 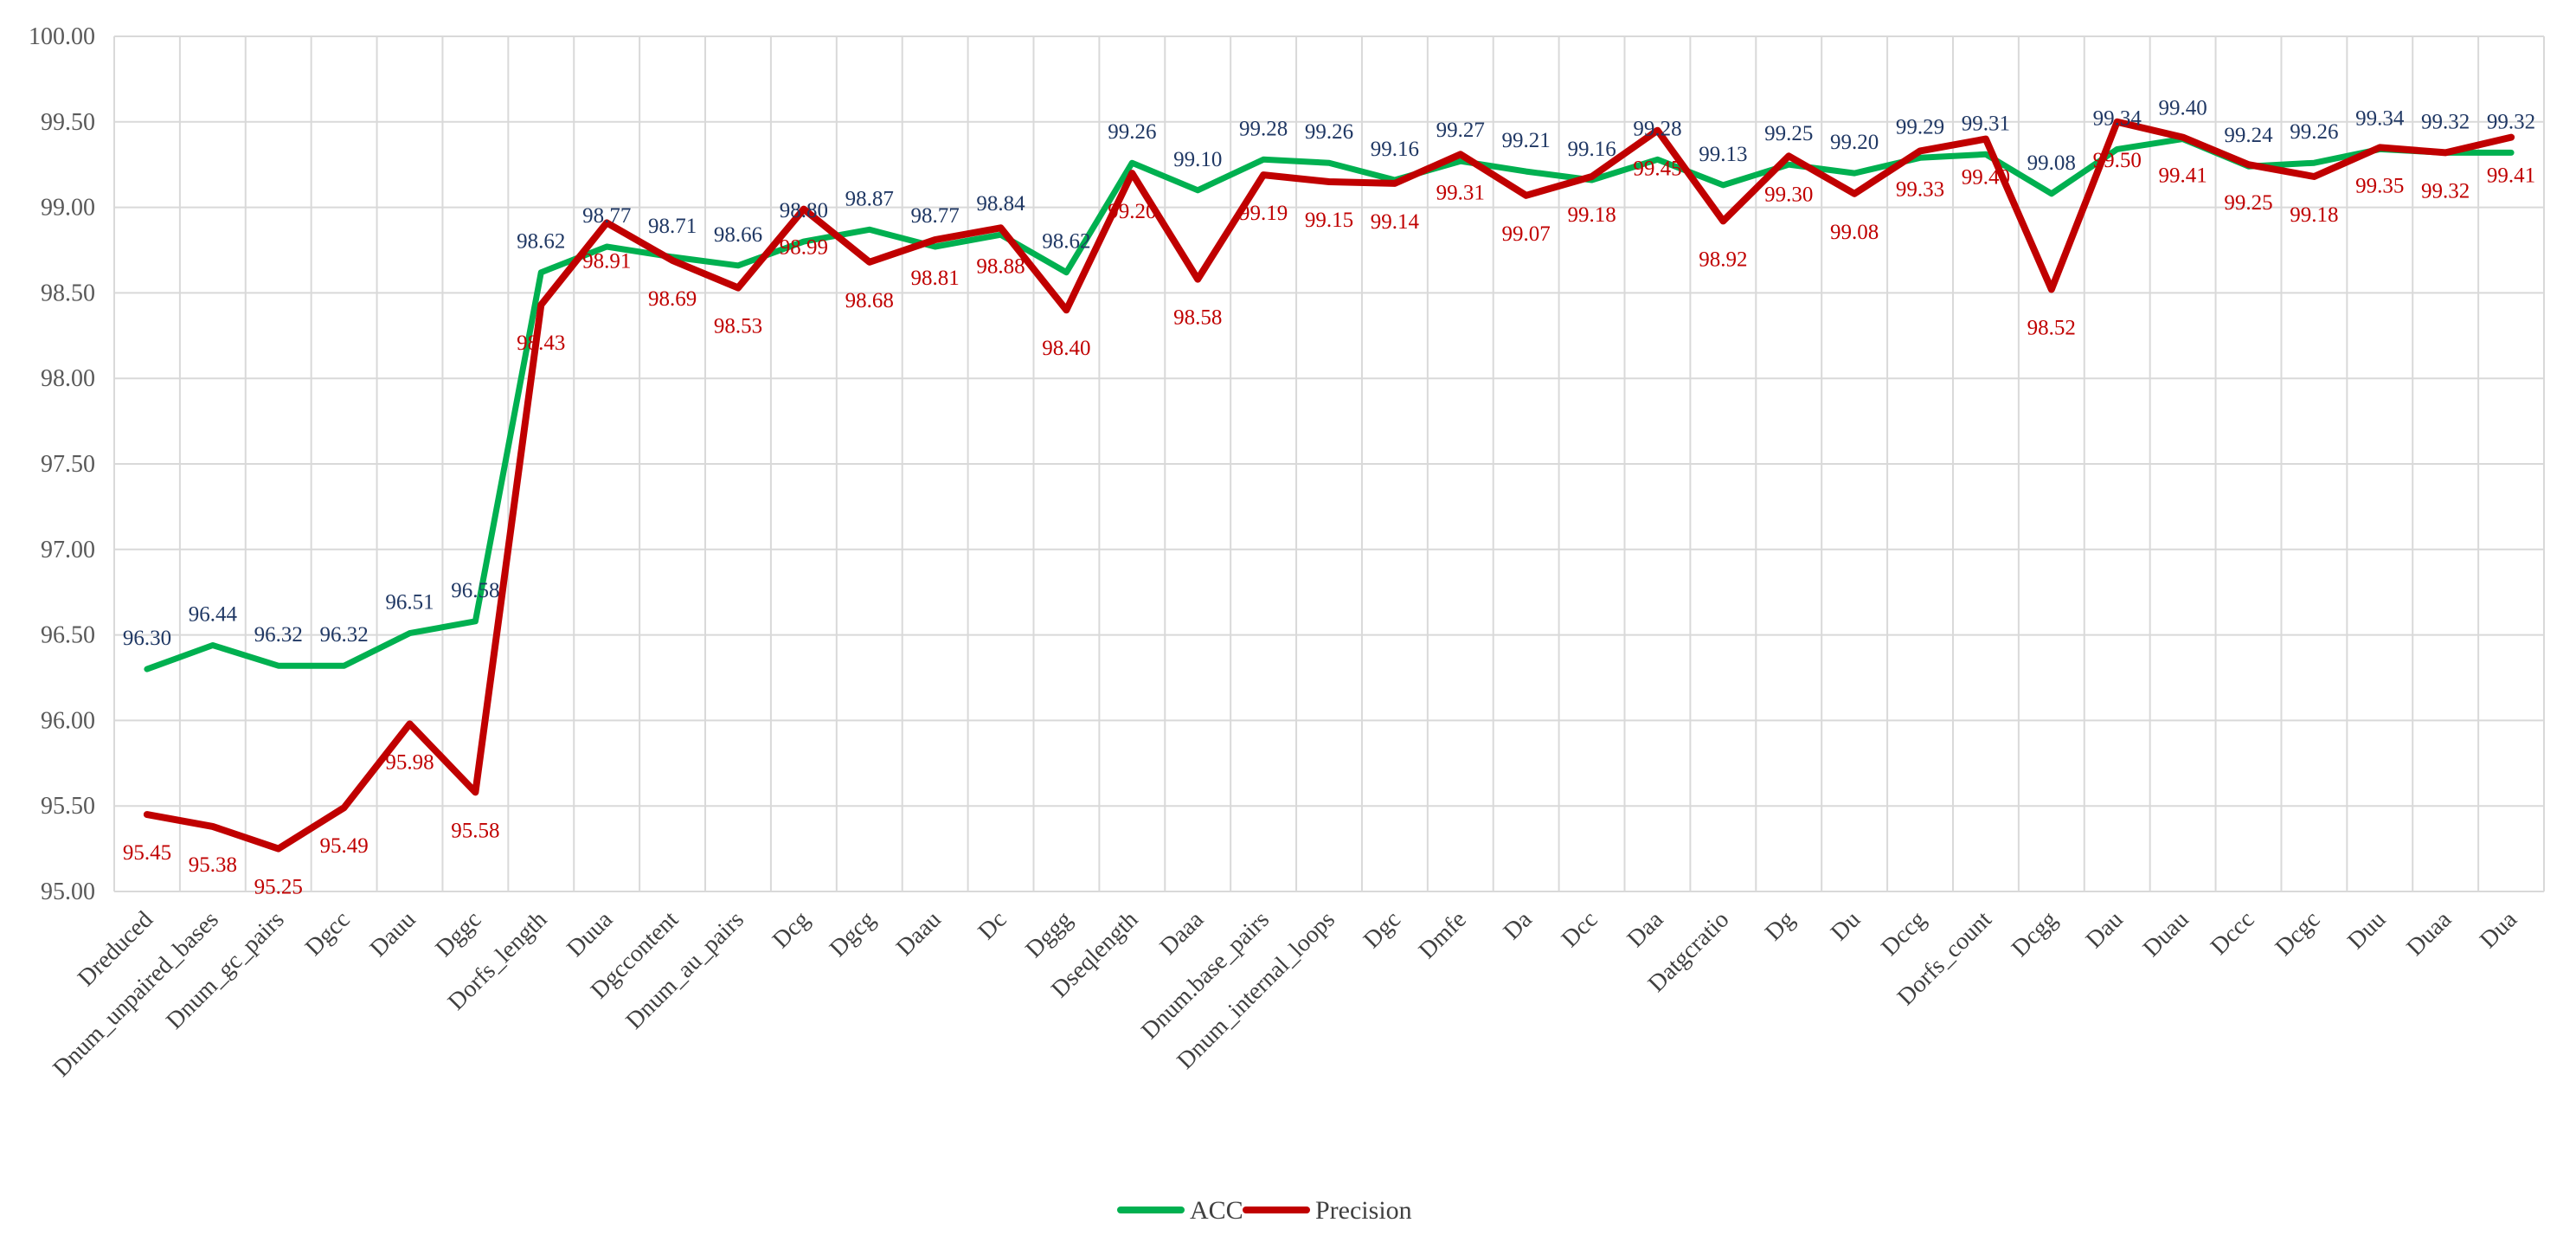 I want to click on precision-data-label: 95.58, so click(x=475, y=831).